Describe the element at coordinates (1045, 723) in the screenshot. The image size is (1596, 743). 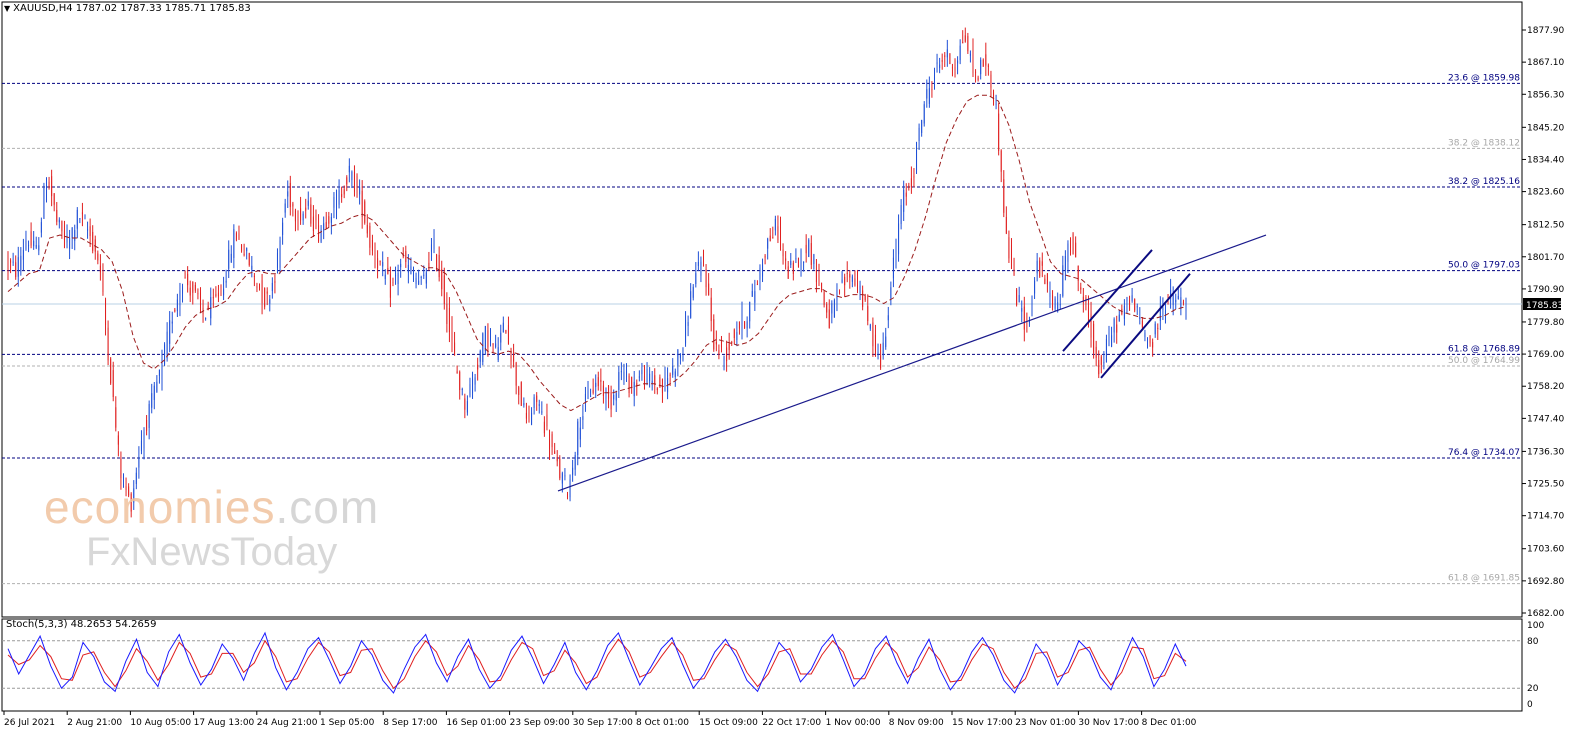
I see `x-axis-tick-label: 23 Nov 01:00` at that location.